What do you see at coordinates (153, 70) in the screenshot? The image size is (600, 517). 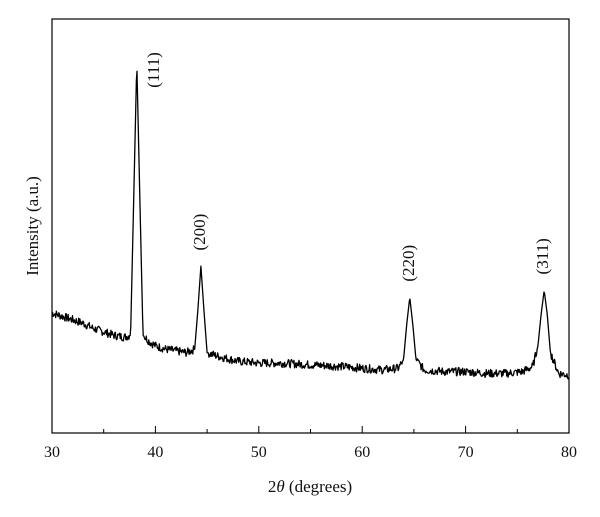 I see `peak-label: (111)` at bounding box center [153, 70].